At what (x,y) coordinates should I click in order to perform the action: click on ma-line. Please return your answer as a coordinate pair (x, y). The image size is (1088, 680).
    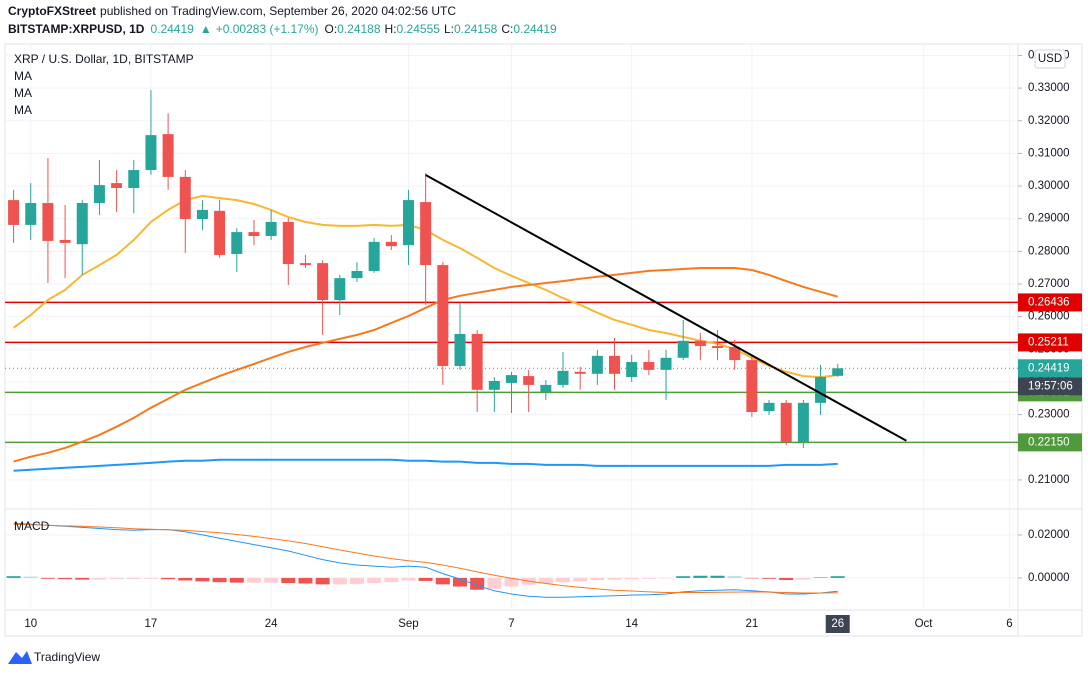
    Looking at the image, I should click on (425, 465).